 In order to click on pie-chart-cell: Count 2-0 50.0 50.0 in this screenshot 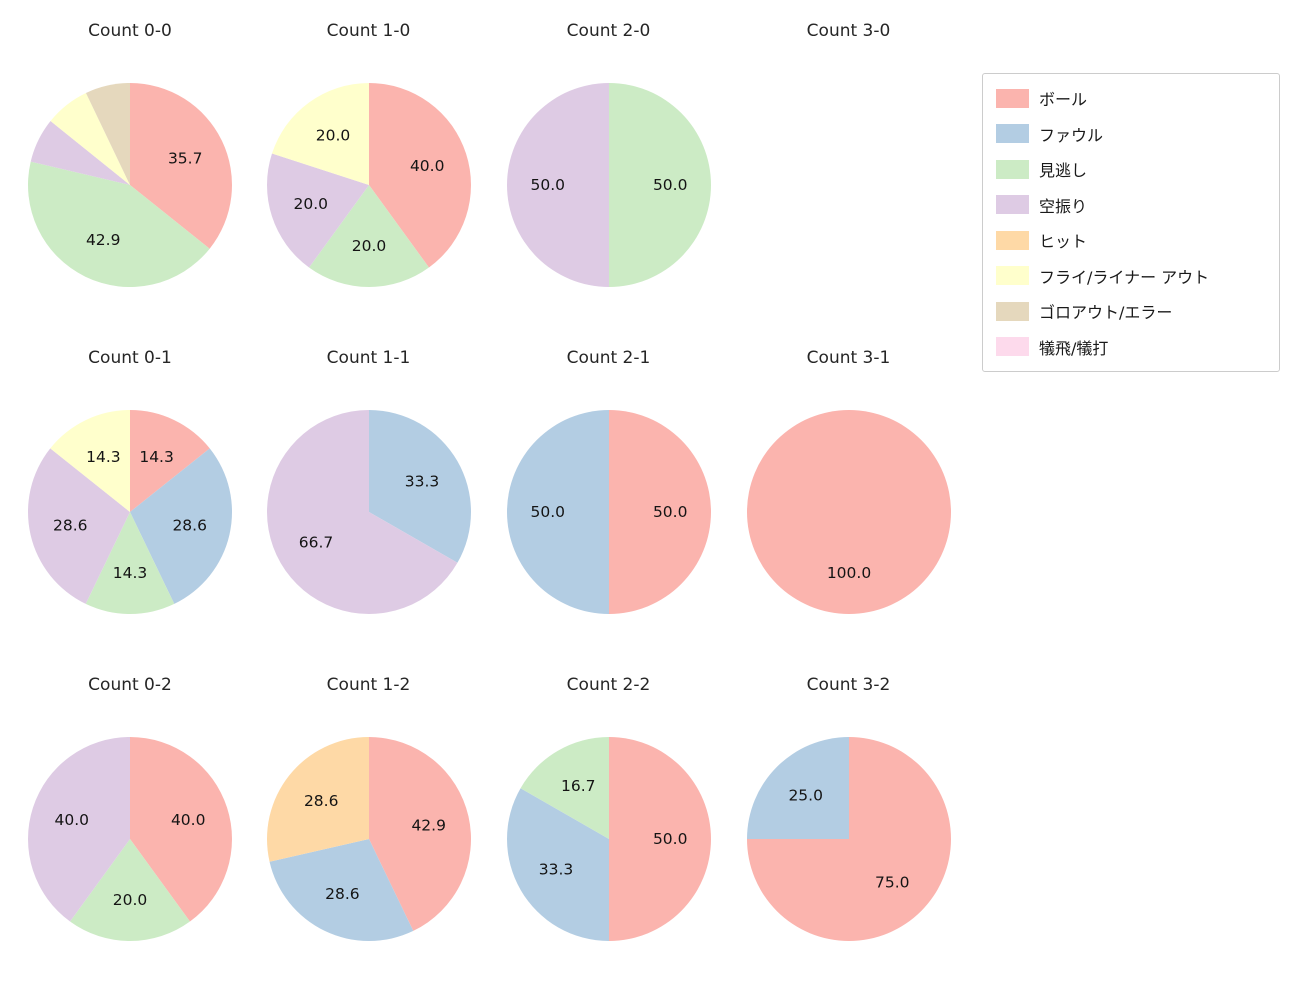, I will do `click(609, 161)`.